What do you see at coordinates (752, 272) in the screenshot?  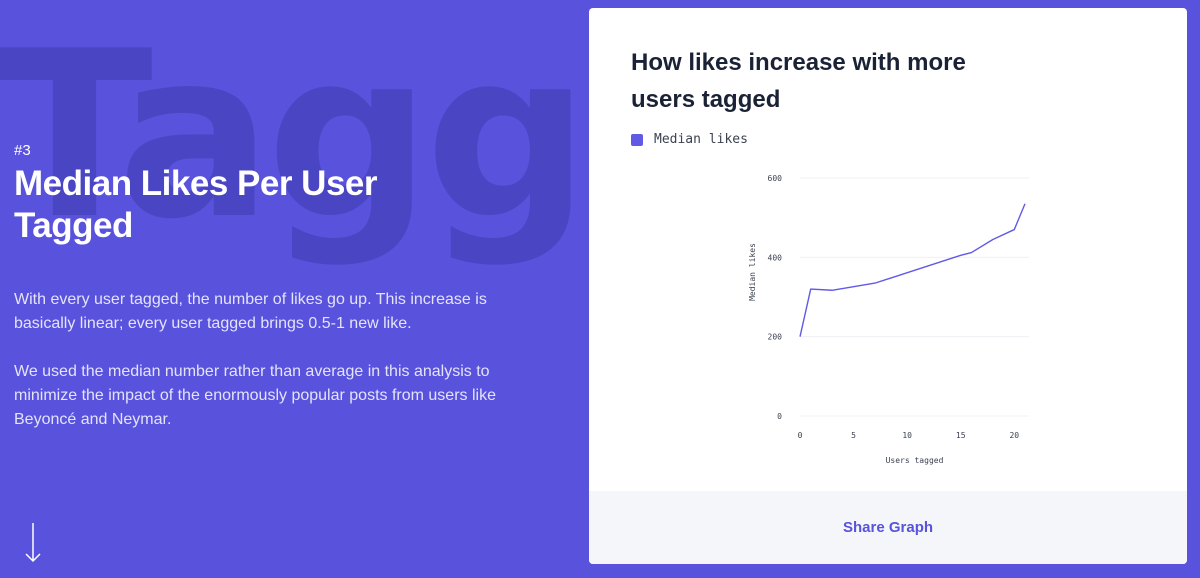 I see `y-axis-label: Median likes` at bounding box center [752, 272].